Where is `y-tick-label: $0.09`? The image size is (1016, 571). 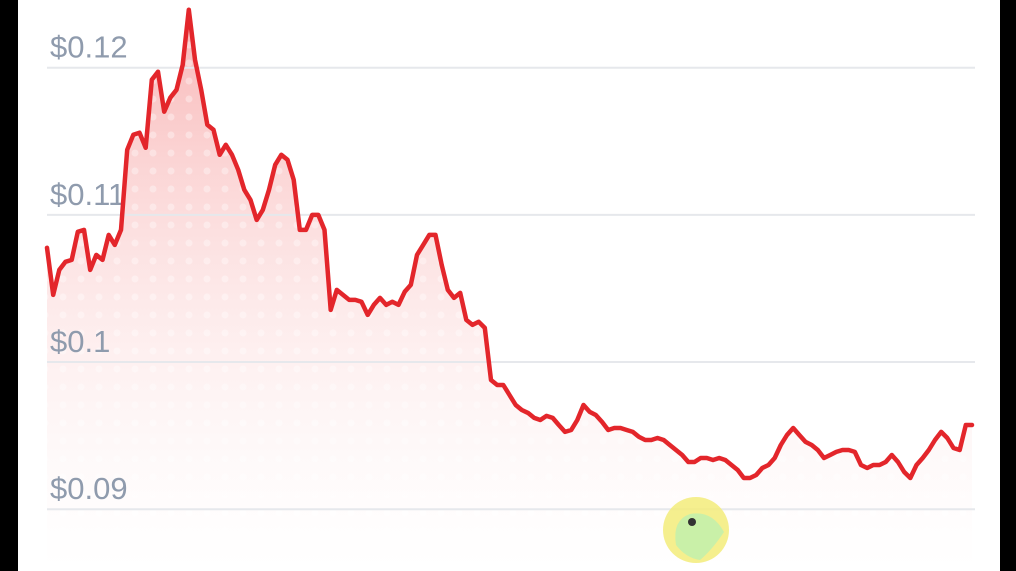 y-tick-label: $0.09 is located at coordinates (89, 488).